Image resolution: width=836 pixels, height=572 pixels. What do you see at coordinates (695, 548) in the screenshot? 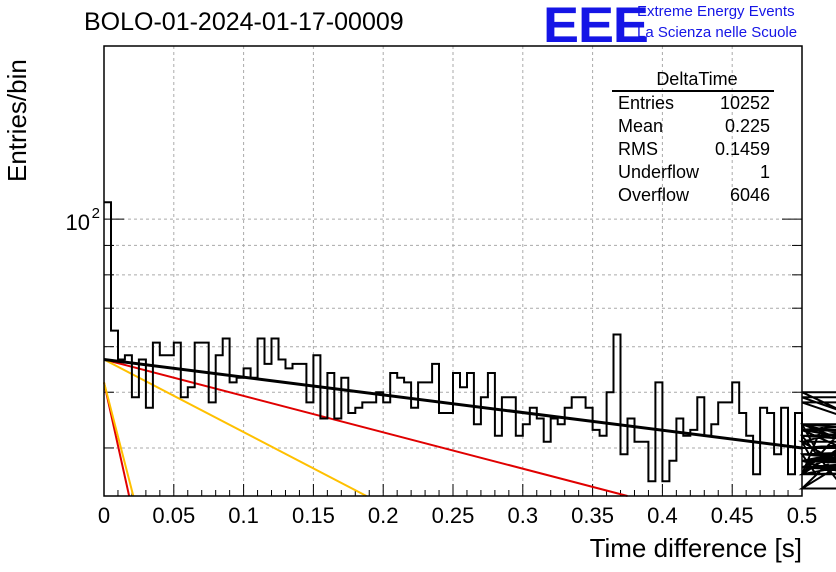
I see `x-axis-label: Time difference [s]` at bounding box center [695, 548].